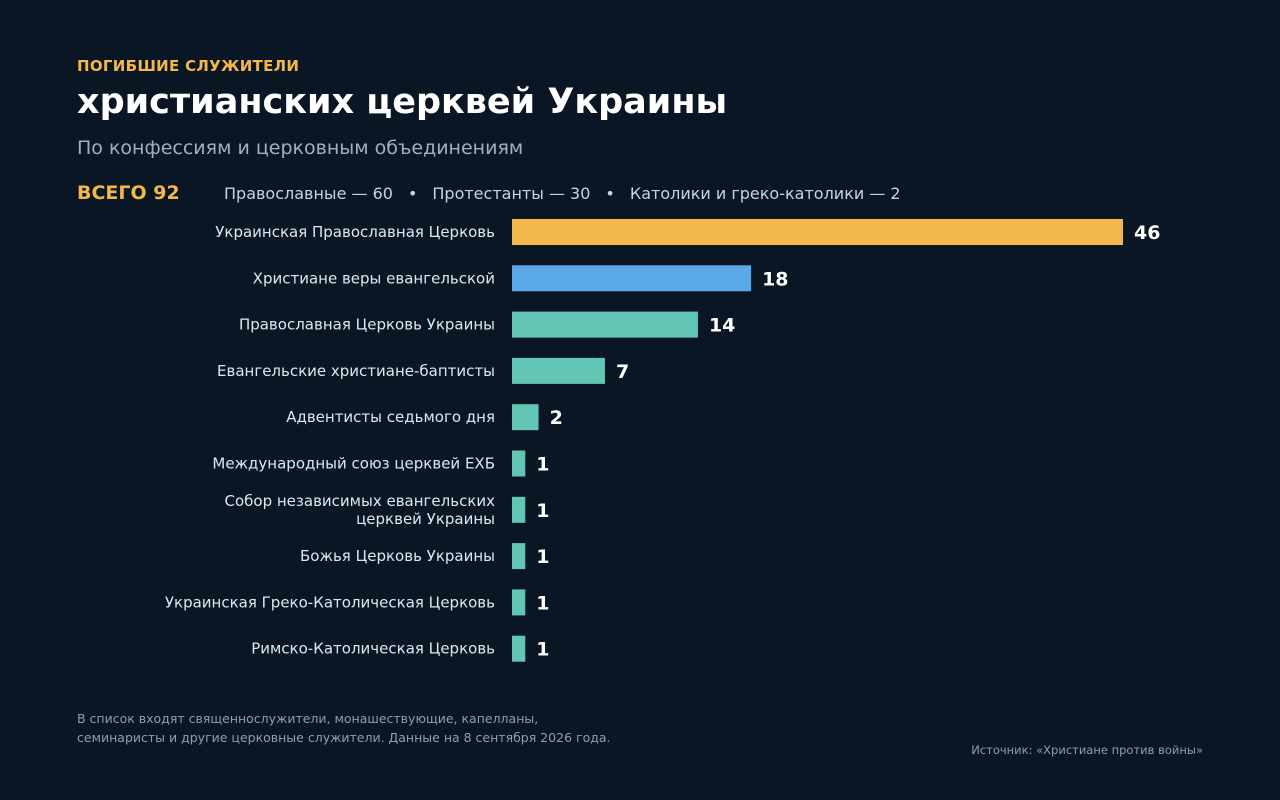 Image resolution: width=1280 pixels, height=800 pixels. What do you see at coordinates (360, 501) in the screenshot?
I see `category-label: Собор независимых евангельских` at bounding box center [360, 501].